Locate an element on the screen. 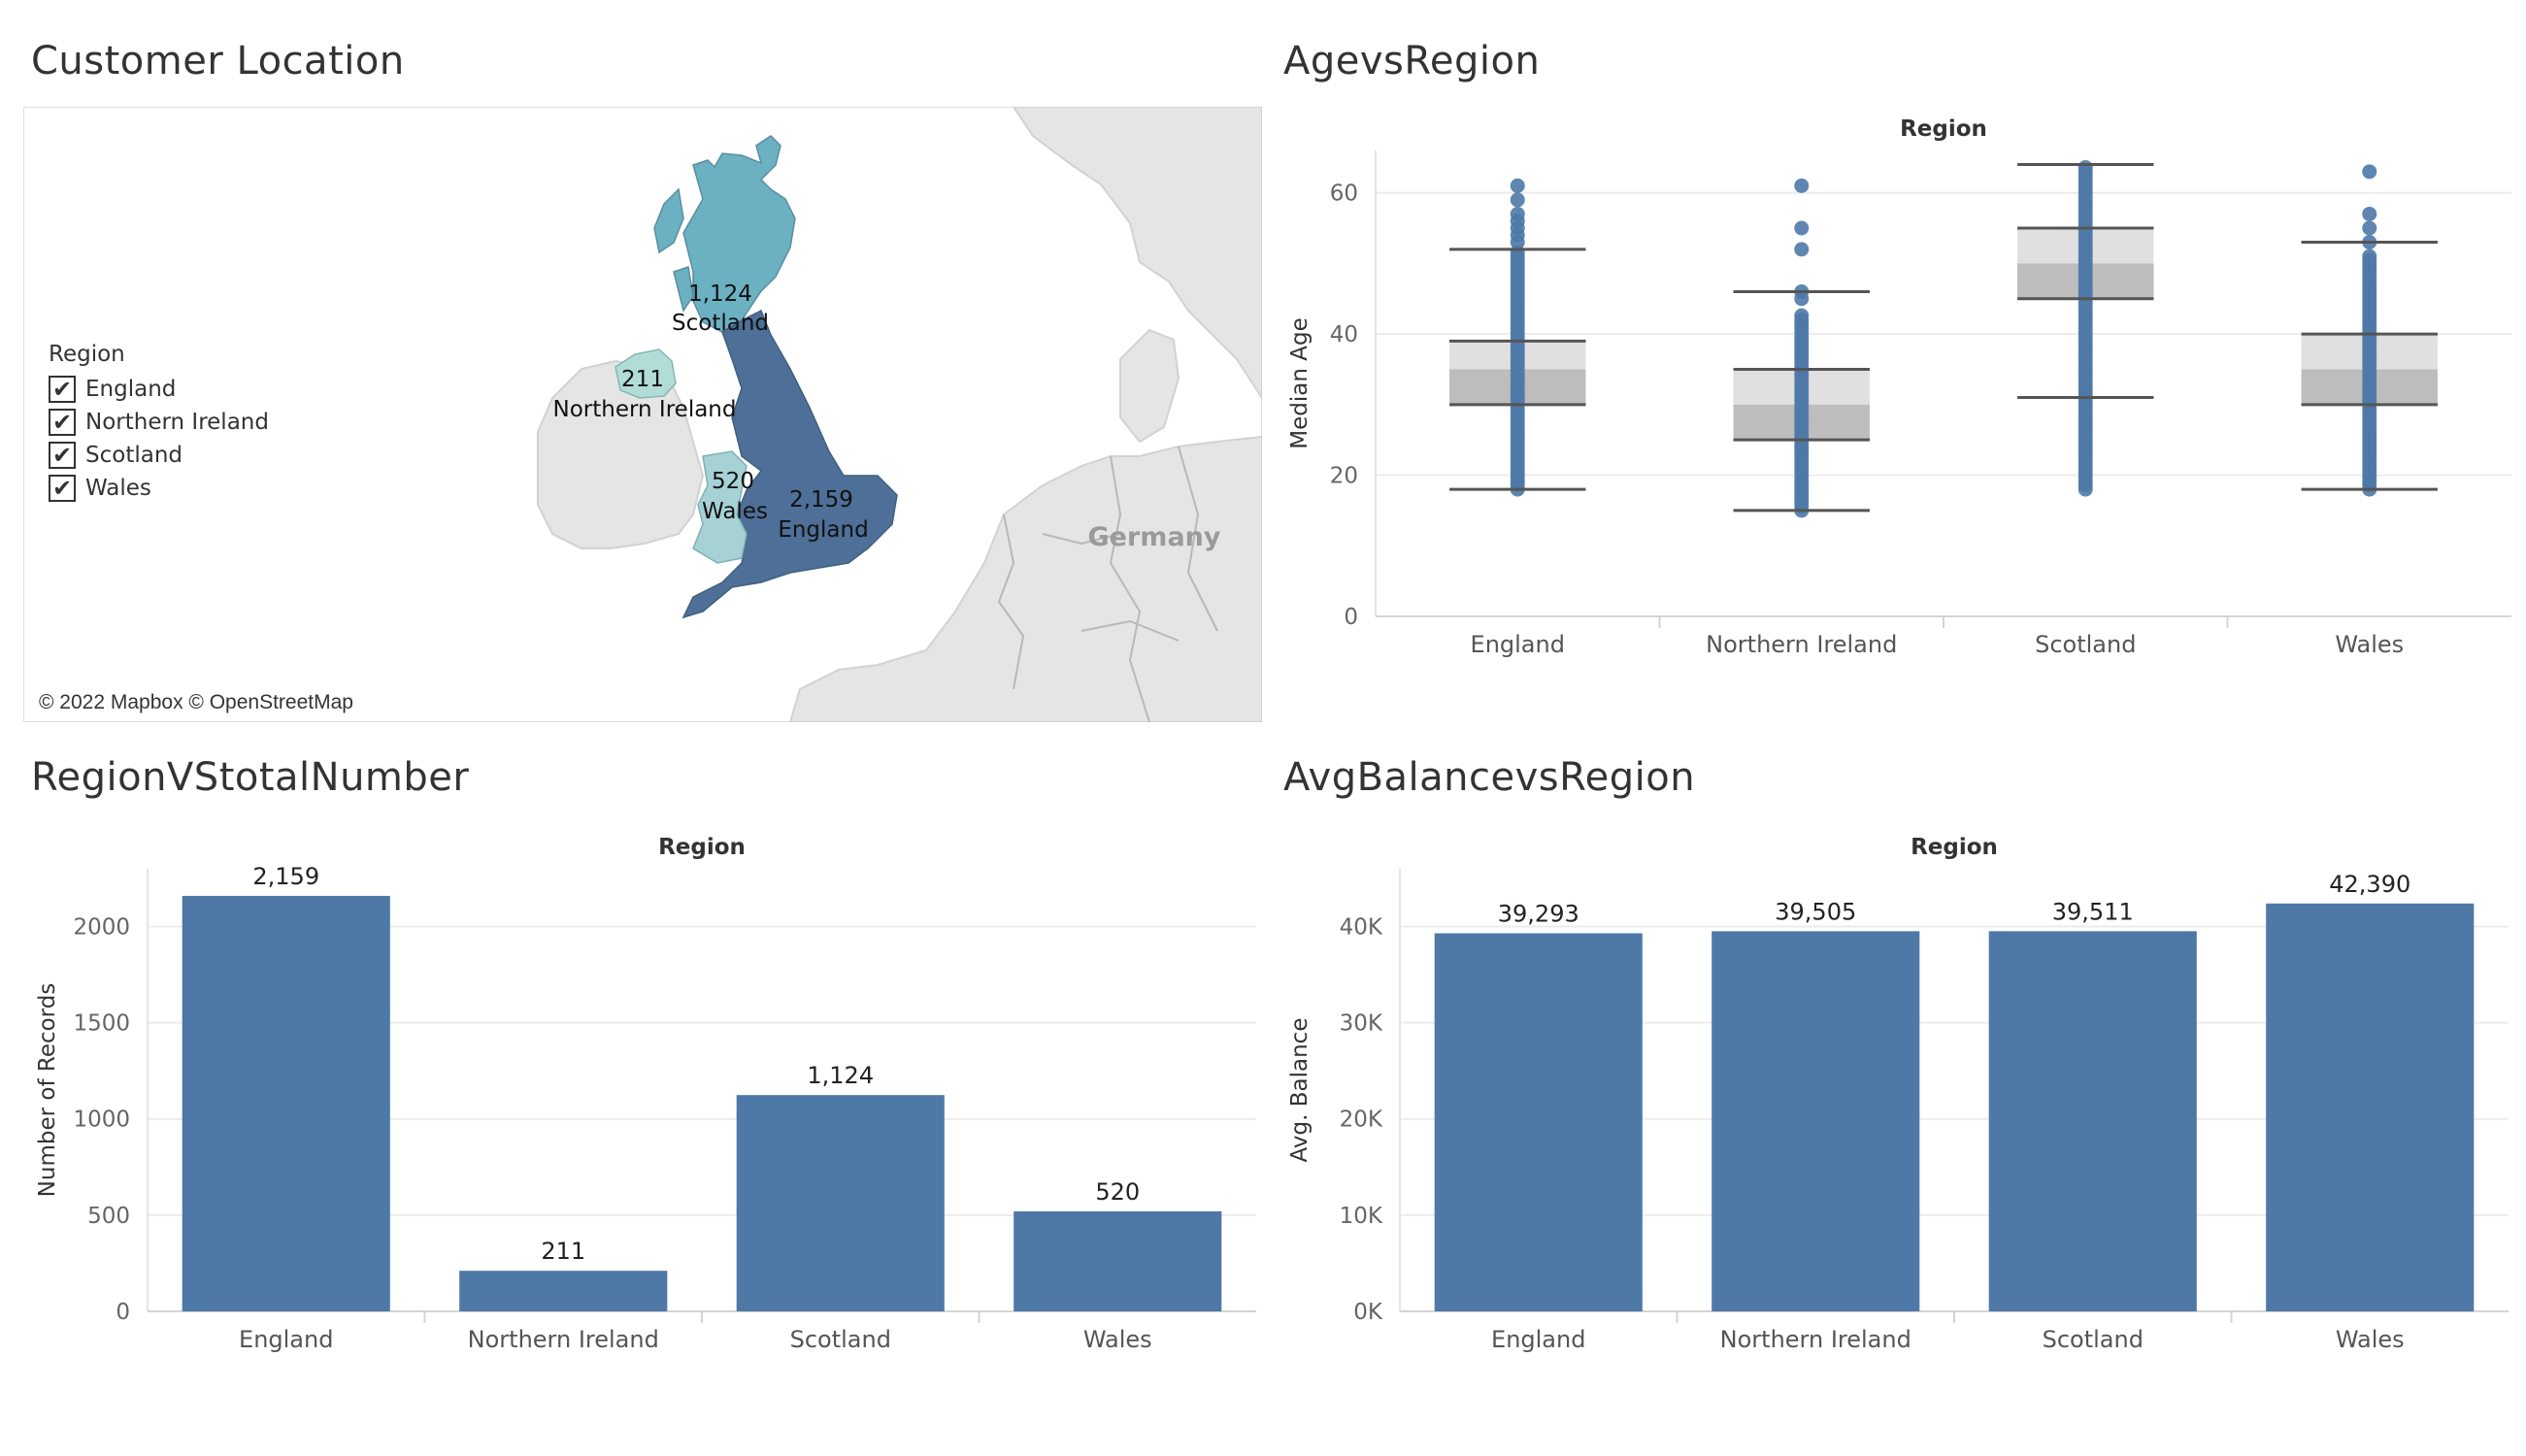 The width and height of the screenshot is (2526, 1456). y-axis-title: Median Age is located at coordinates (1300, 382).